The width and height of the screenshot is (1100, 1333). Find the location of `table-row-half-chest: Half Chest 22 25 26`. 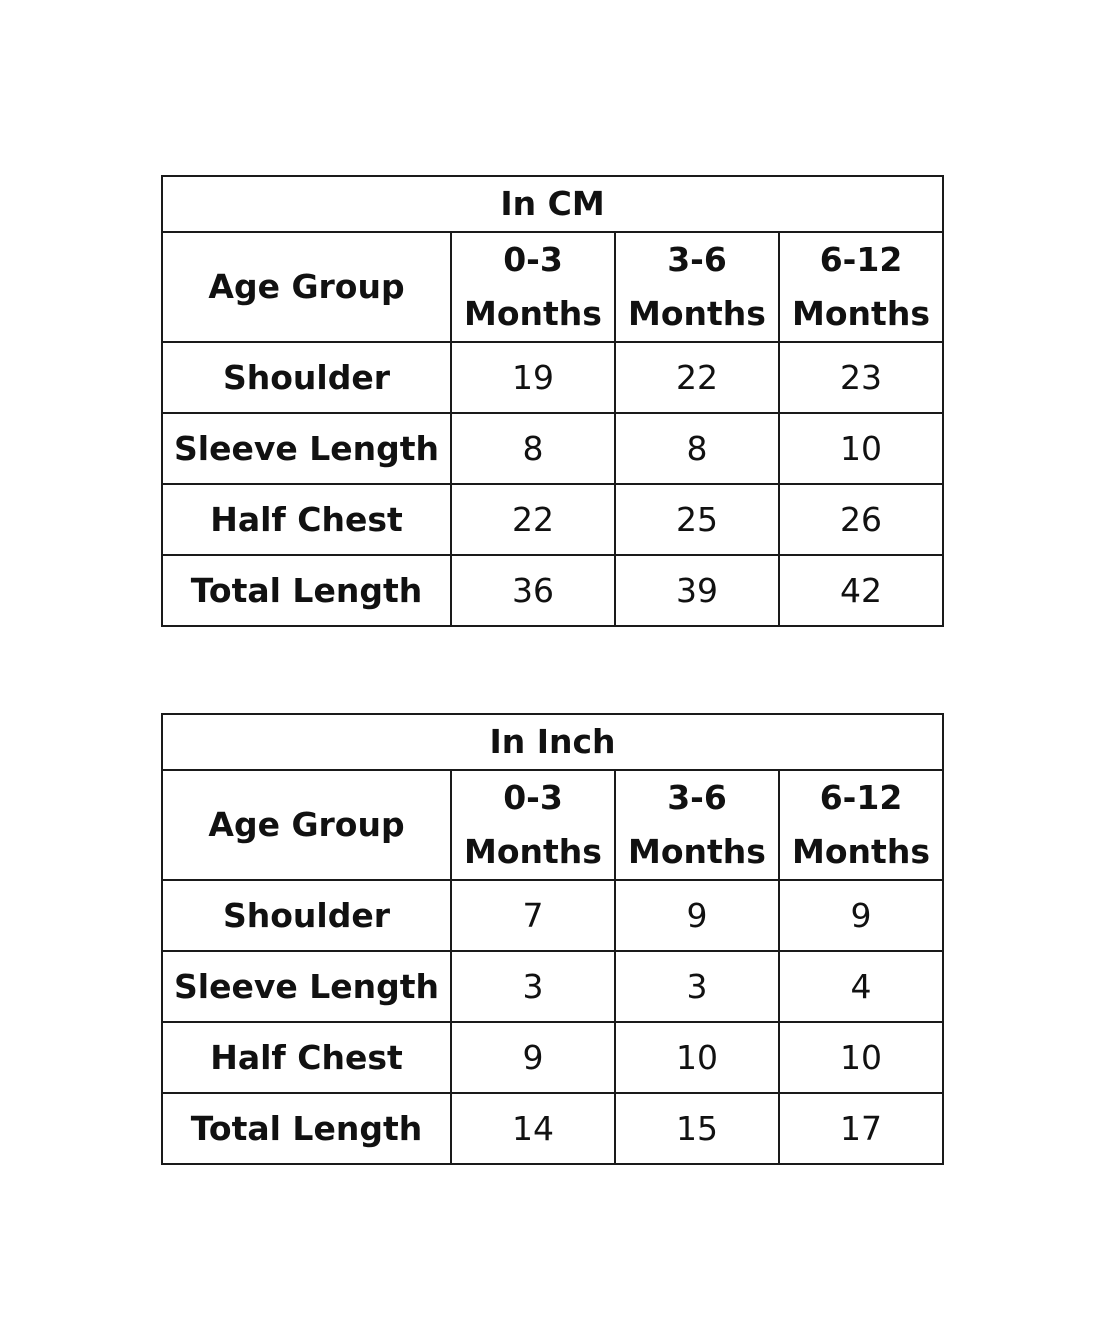

table-row-half-chest: Half Chest 22 25 26 is located at coordinates (553, 519).